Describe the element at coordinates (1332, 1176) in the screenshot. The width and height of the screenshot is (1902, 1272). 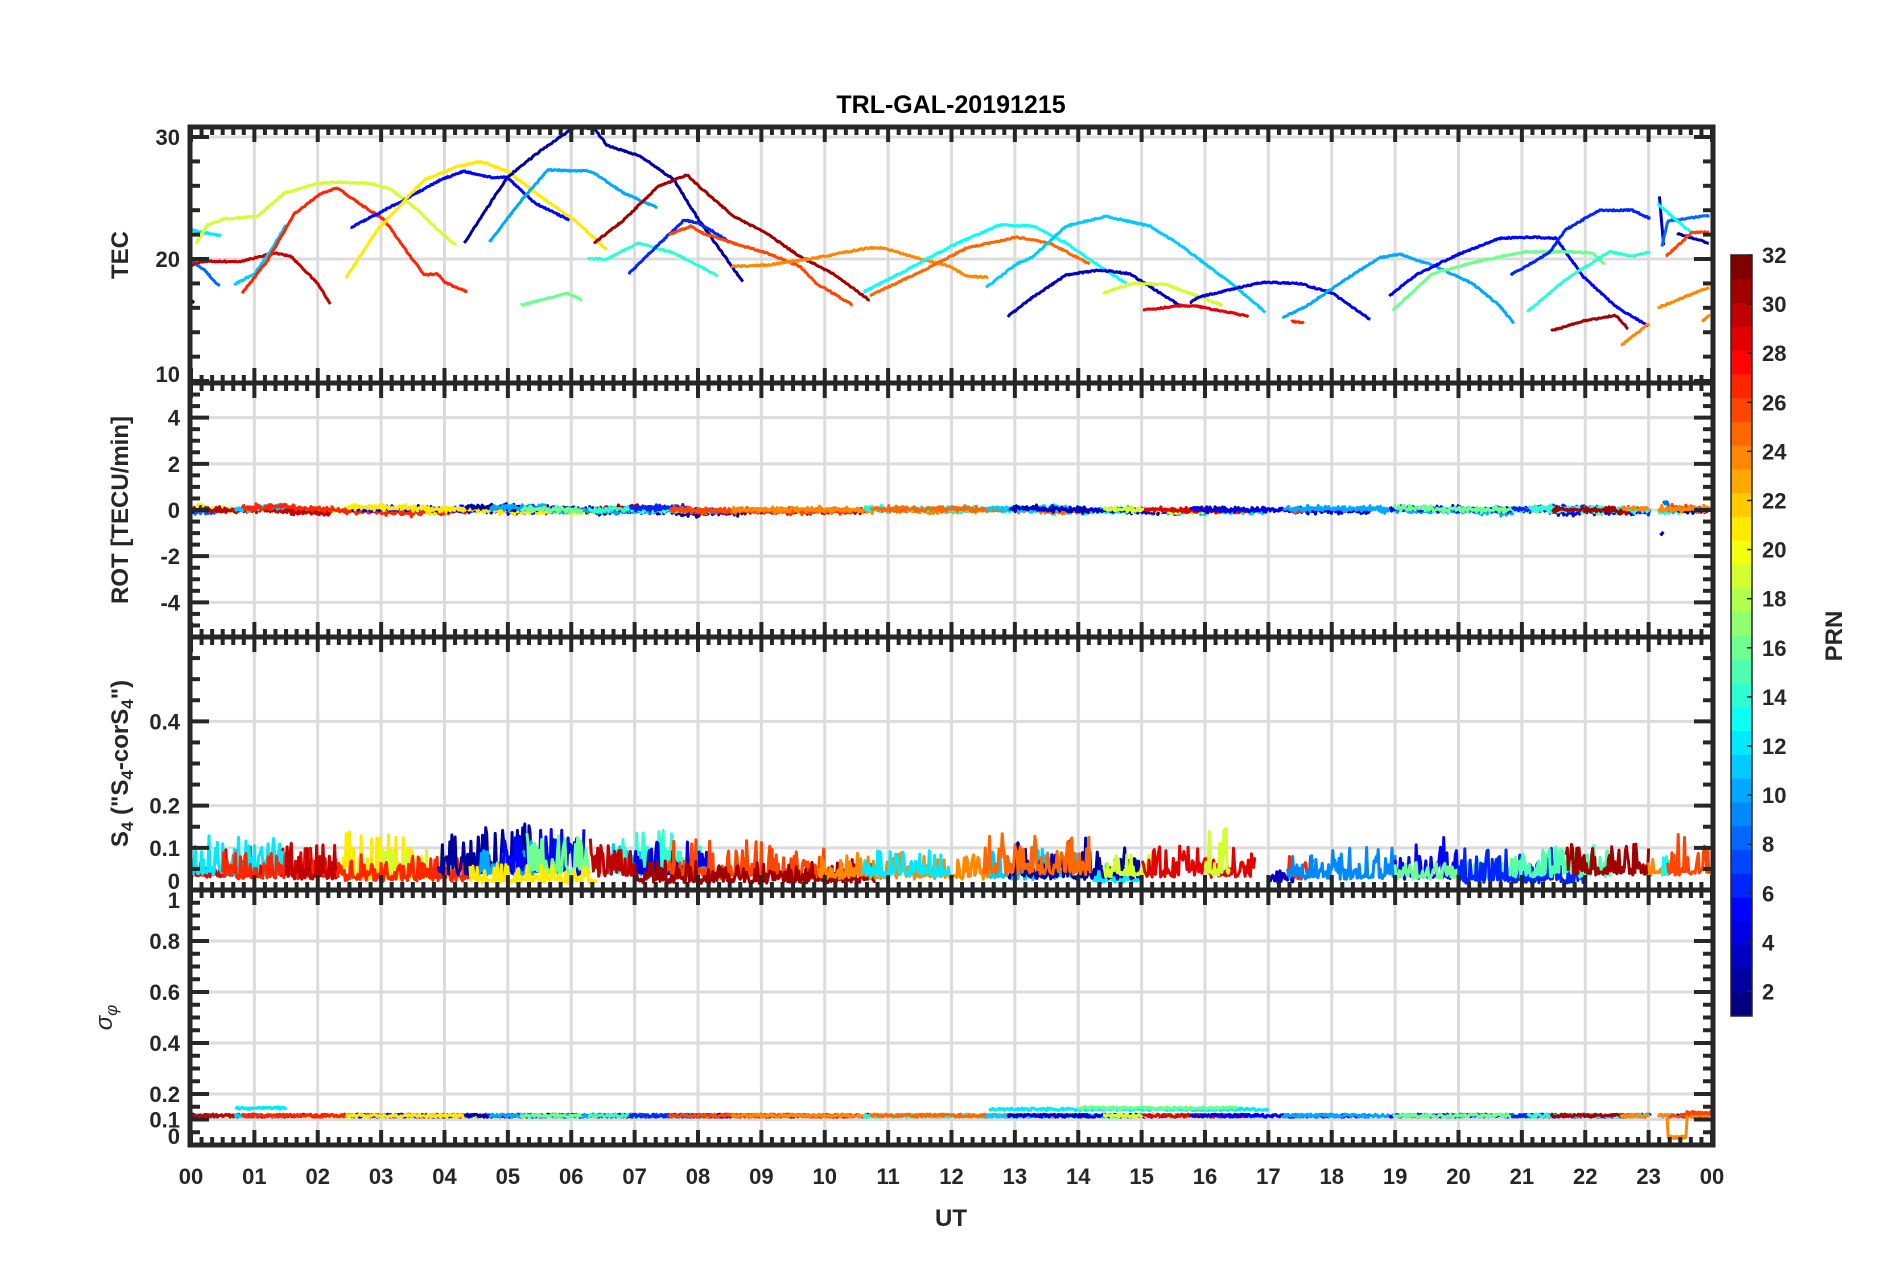
I see `x-tick-label: 18` at that location.